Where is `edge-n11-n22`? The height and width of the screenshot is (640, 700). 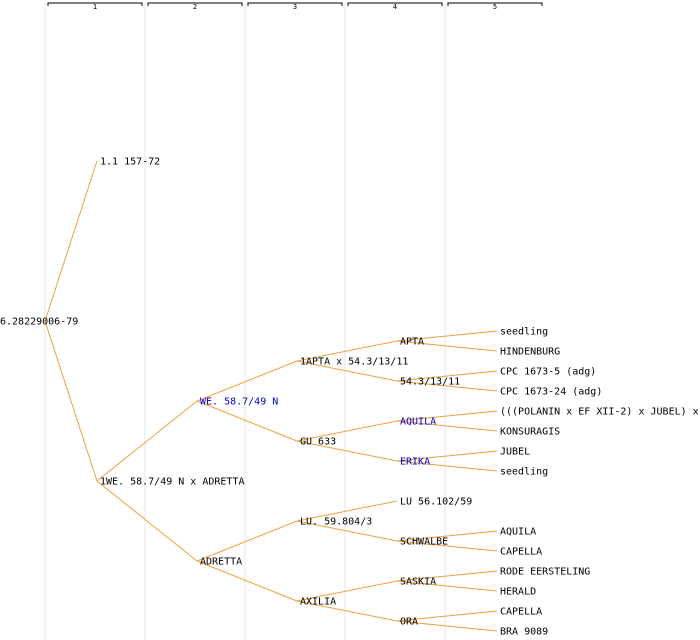
edge-n11-n22 is located at coordinates (447, 426).